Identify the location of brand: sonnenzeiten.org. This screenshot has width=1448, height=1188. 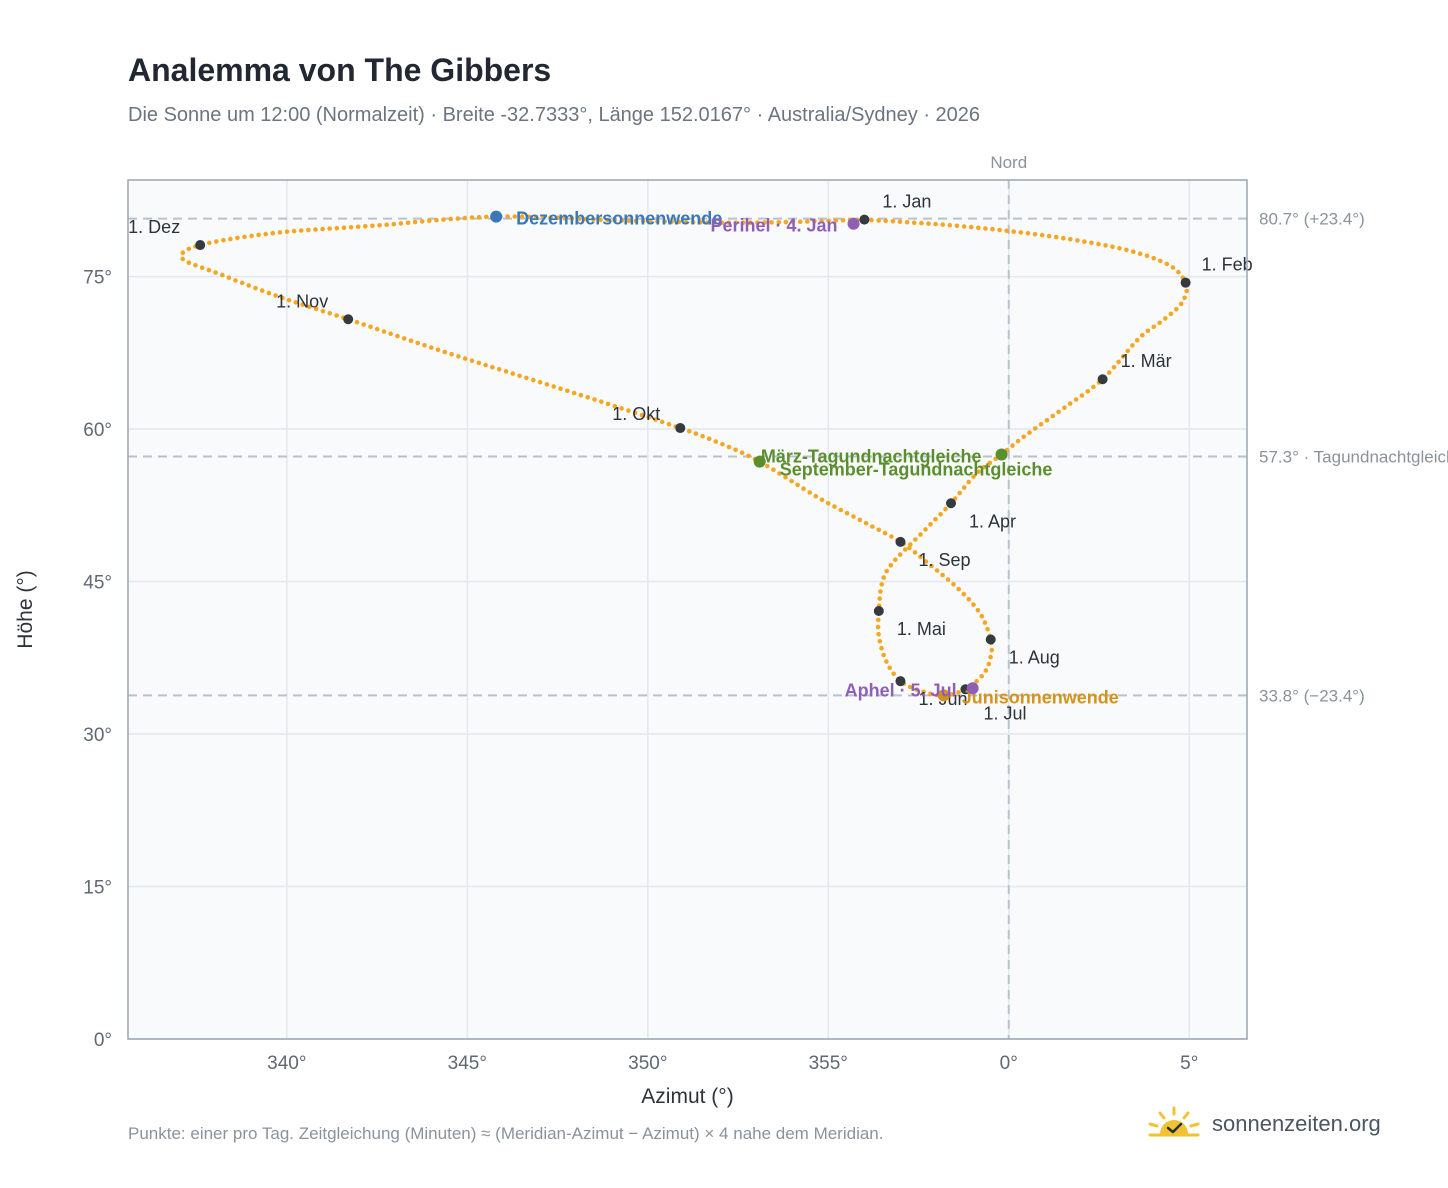
(1263, 1124).